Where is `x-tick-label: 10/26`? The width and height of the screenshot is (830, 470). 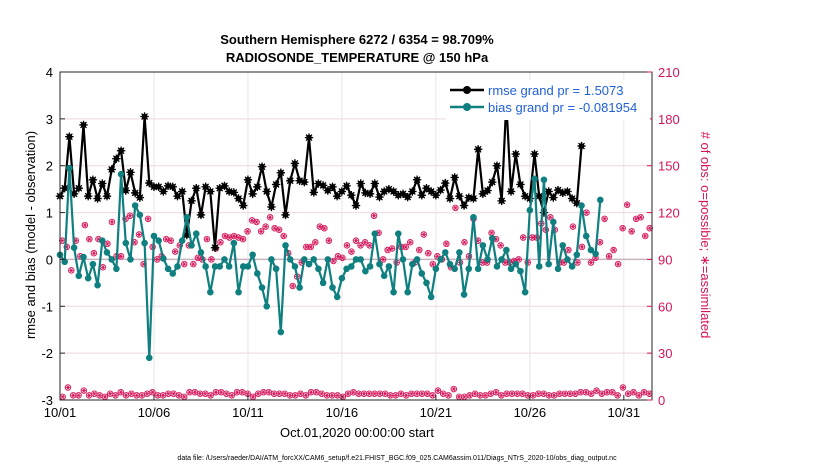 x-tick-label: 10/26 is located at coordinates (530, 412).